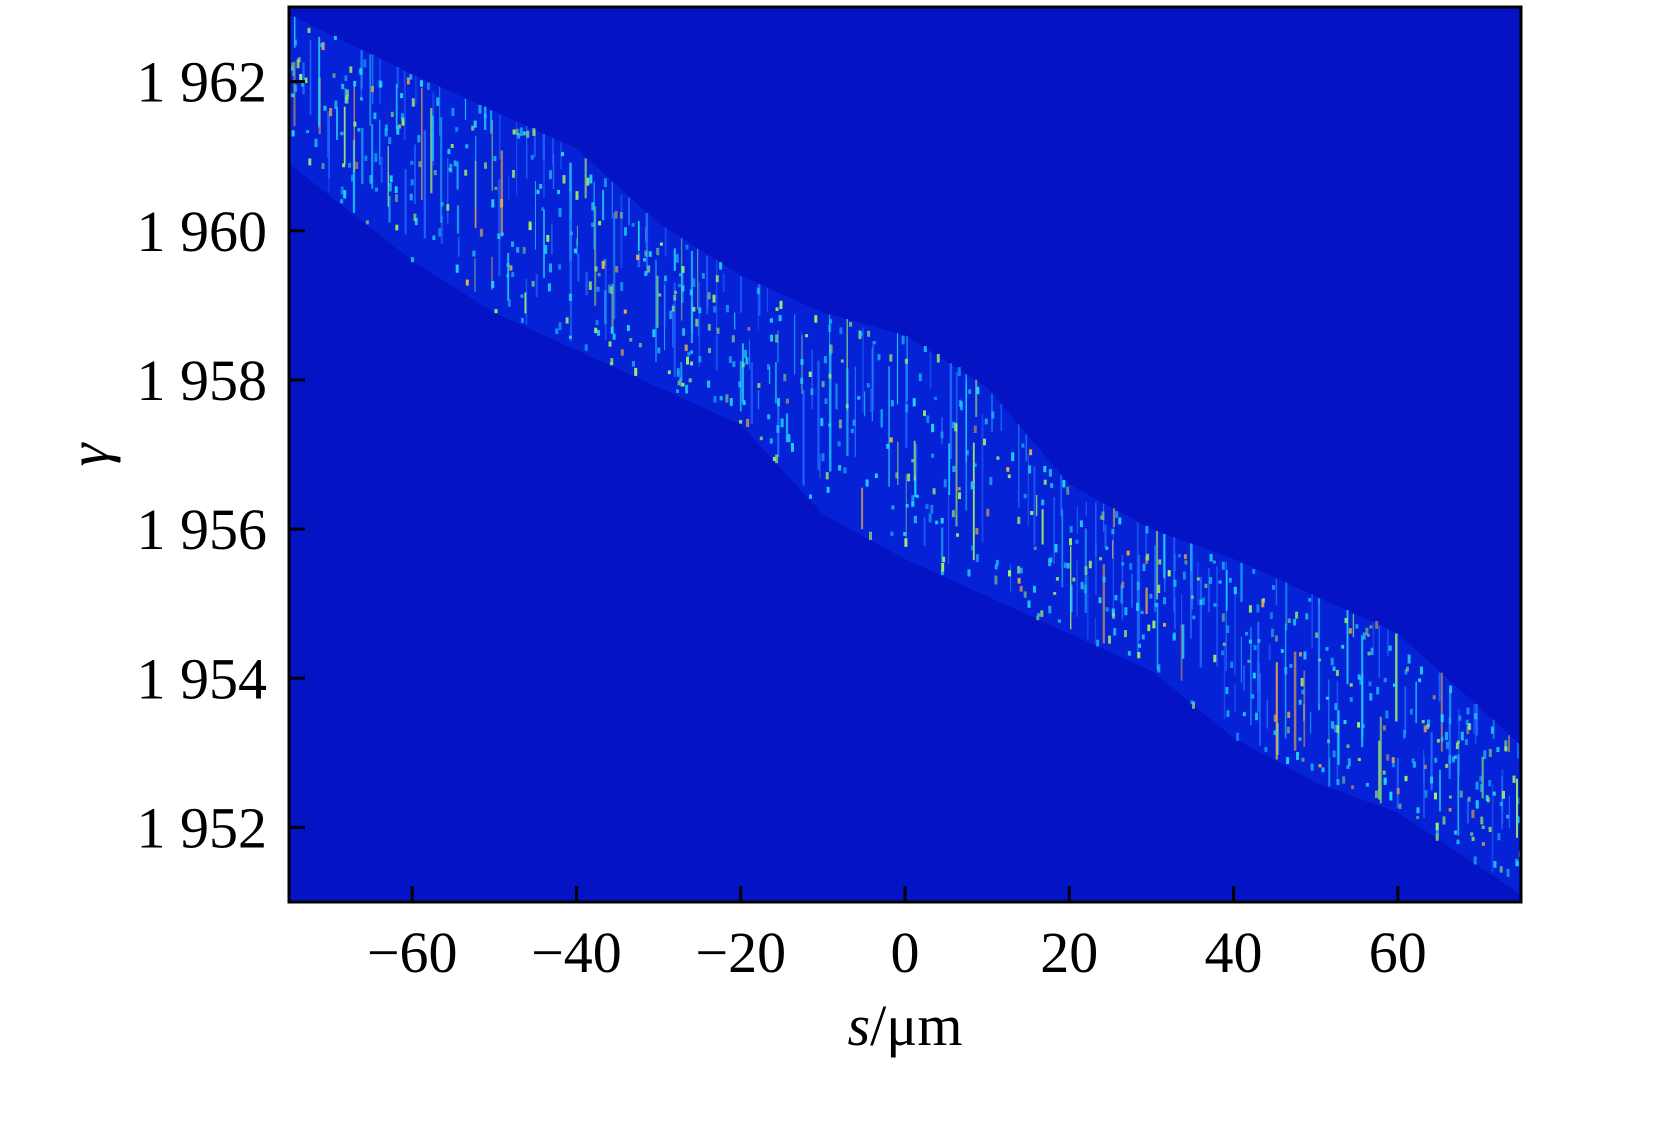 Image resolution: width=1654 pixels, height=1127 pixels. What do you see at coordinates (740, 952) in the screenshot?
I see `x-tick-label: −20` at bounding box center [740, 952].